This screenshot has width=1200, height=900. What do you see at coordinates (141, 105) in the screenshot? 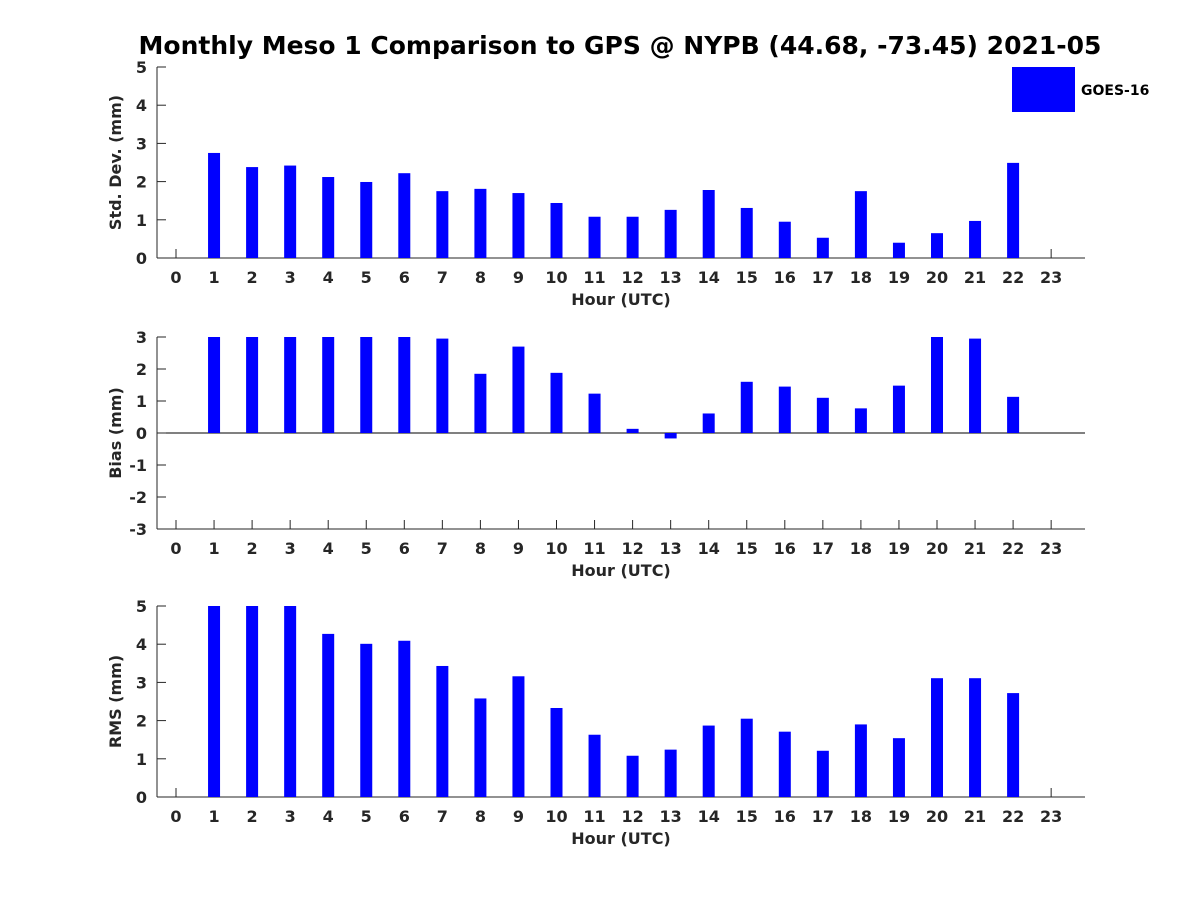
I see `y-tick-label: 4` at bounding box center [141, 105].